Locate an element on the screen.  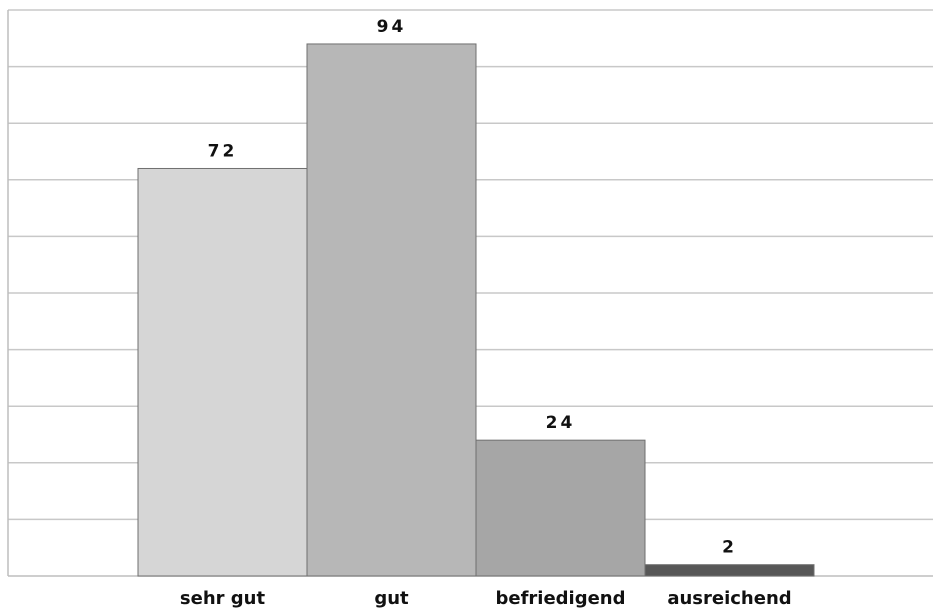
bar-sehr-gut is located at coordinates (222, 372).